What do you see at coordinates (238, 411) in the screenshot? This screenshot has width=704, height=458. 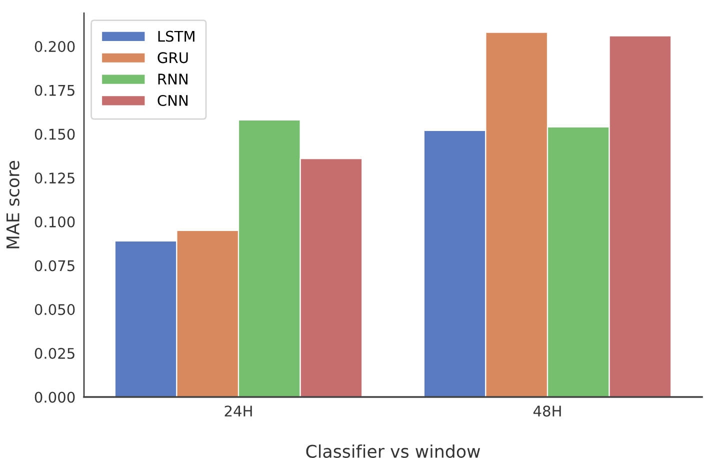 I see `x-tick-label: 24H` at bounding box center [238, 411].